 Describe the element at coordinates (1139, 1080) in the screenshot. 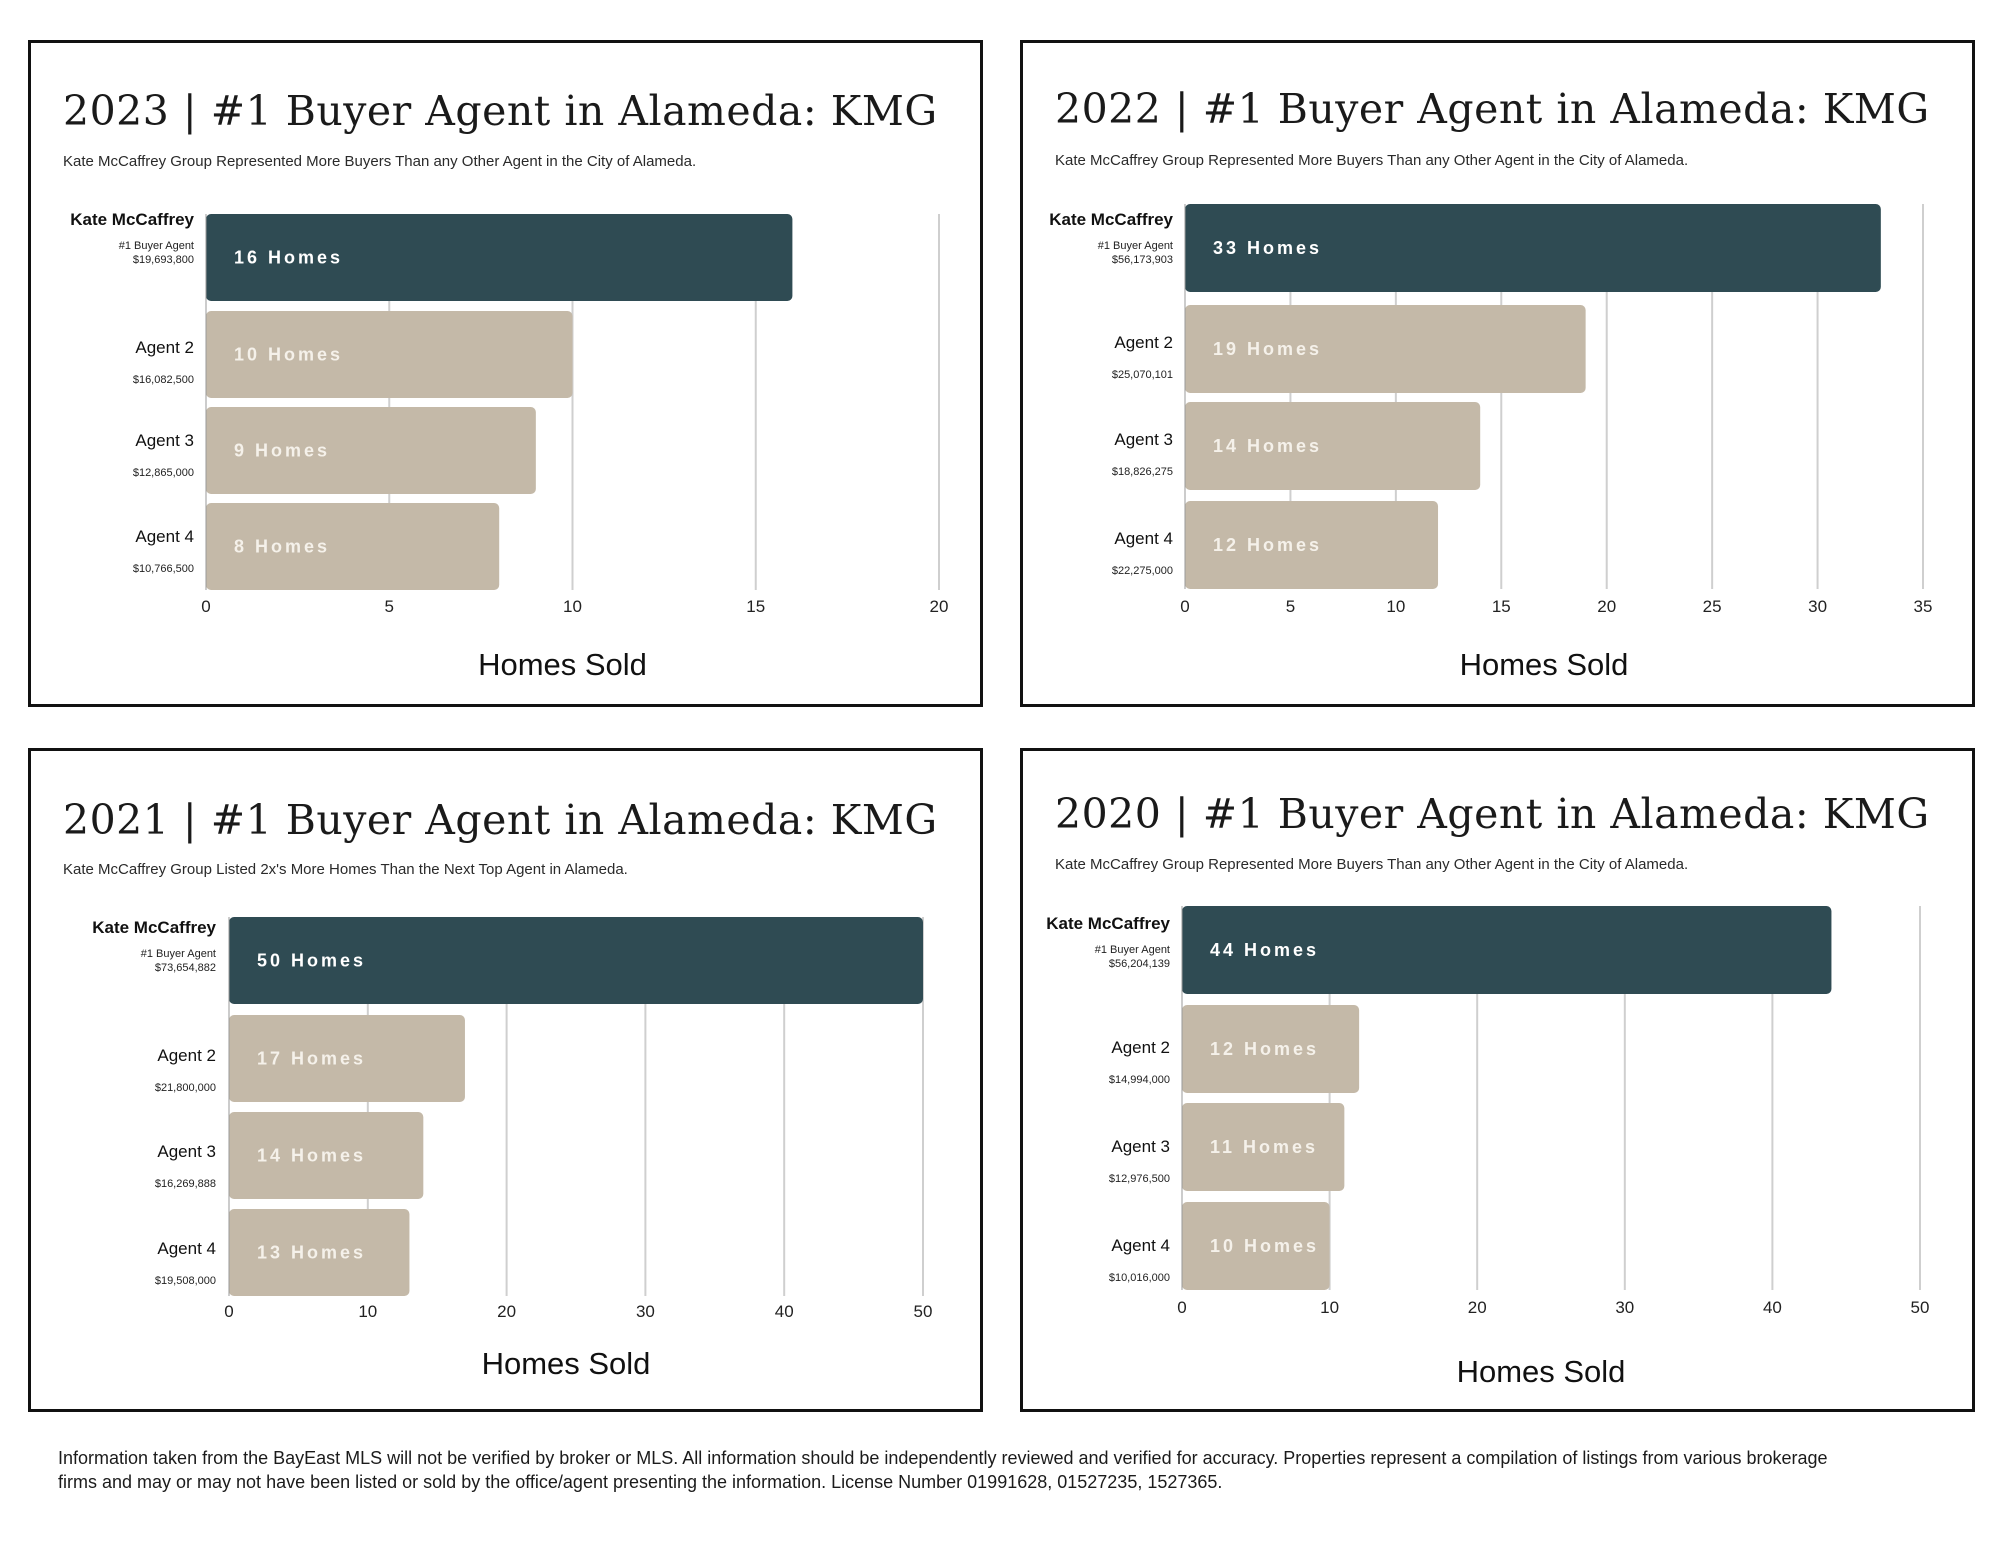

I see `category-volume: $14,994,000` at that location.